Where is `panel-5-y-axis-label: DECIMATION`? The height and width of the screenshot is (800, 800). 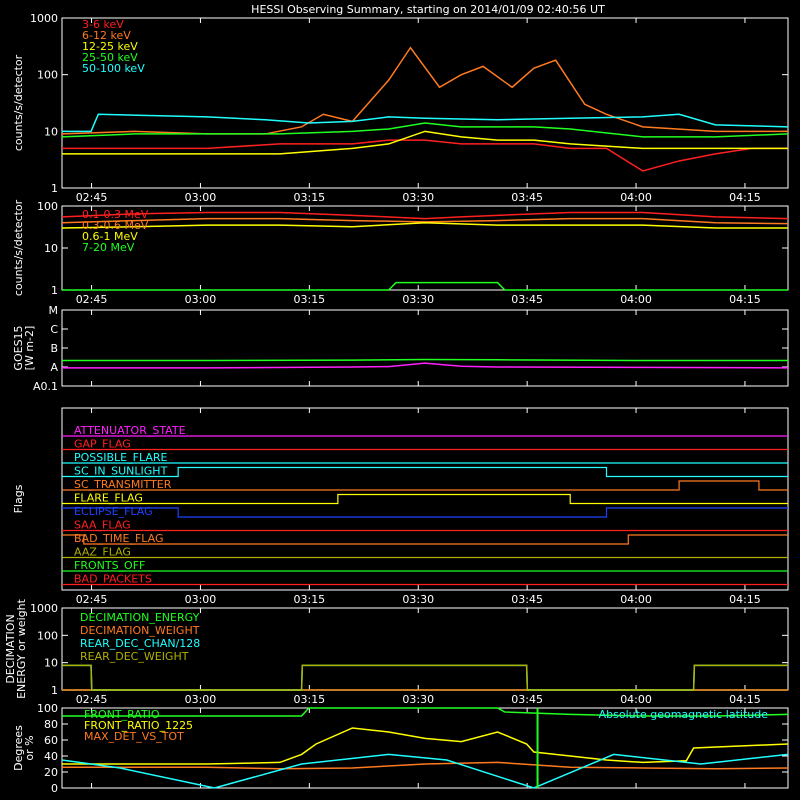 panel-5-y-axis-label: DECIMATION is located at coordinates (10, 648).